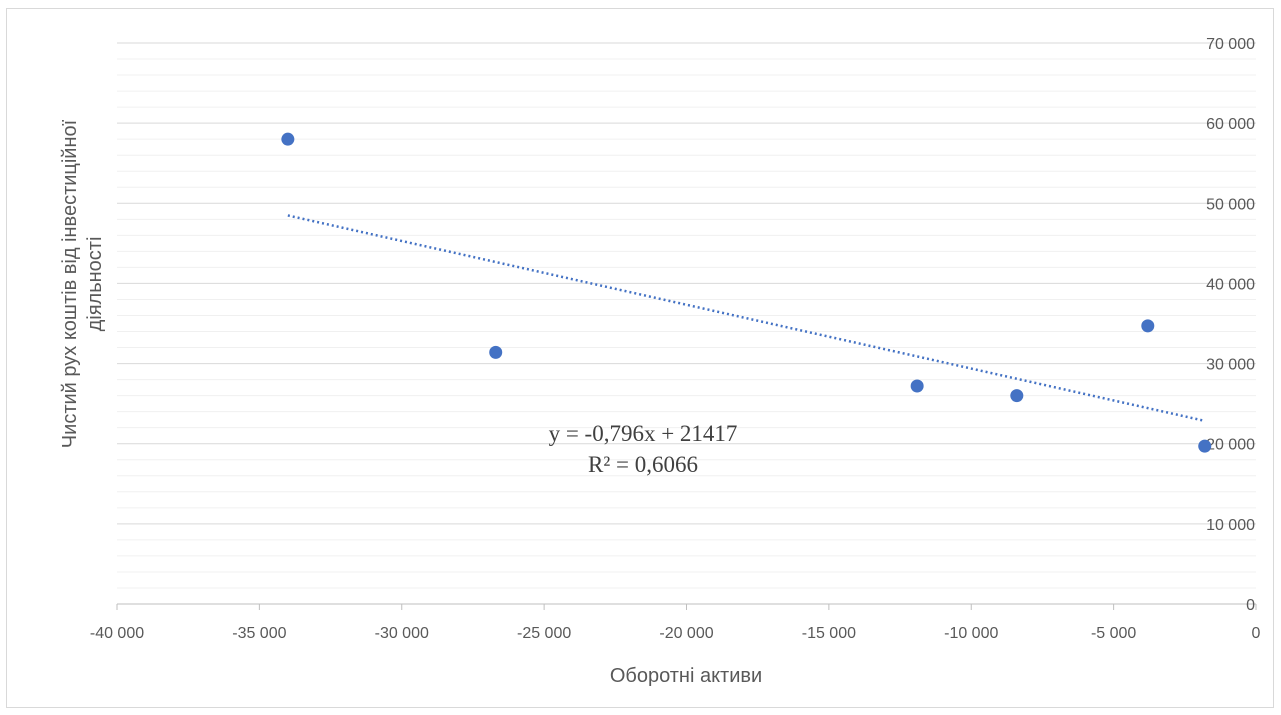 The image size is (1281, 715). Describe the element at coordinates (971, 633) in the screenshot. I see `x-tick-label: -10 000` at that location.